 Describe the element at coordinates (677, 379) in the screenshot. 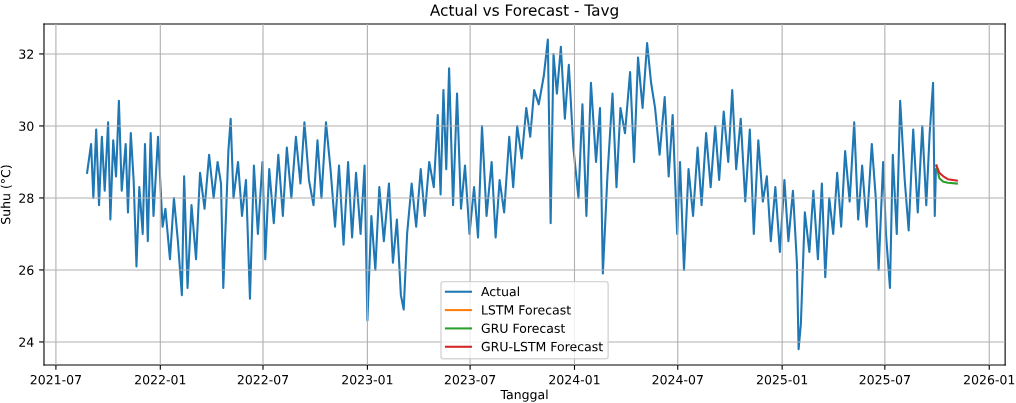

I see `x-tick-label: 2024-07` at that location.